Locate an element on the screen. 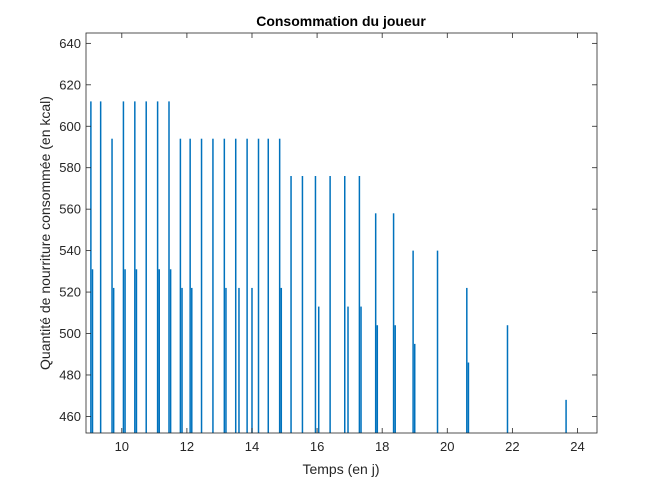  x-axis-label: Temps (en j) is located at coordinates (340, 469).